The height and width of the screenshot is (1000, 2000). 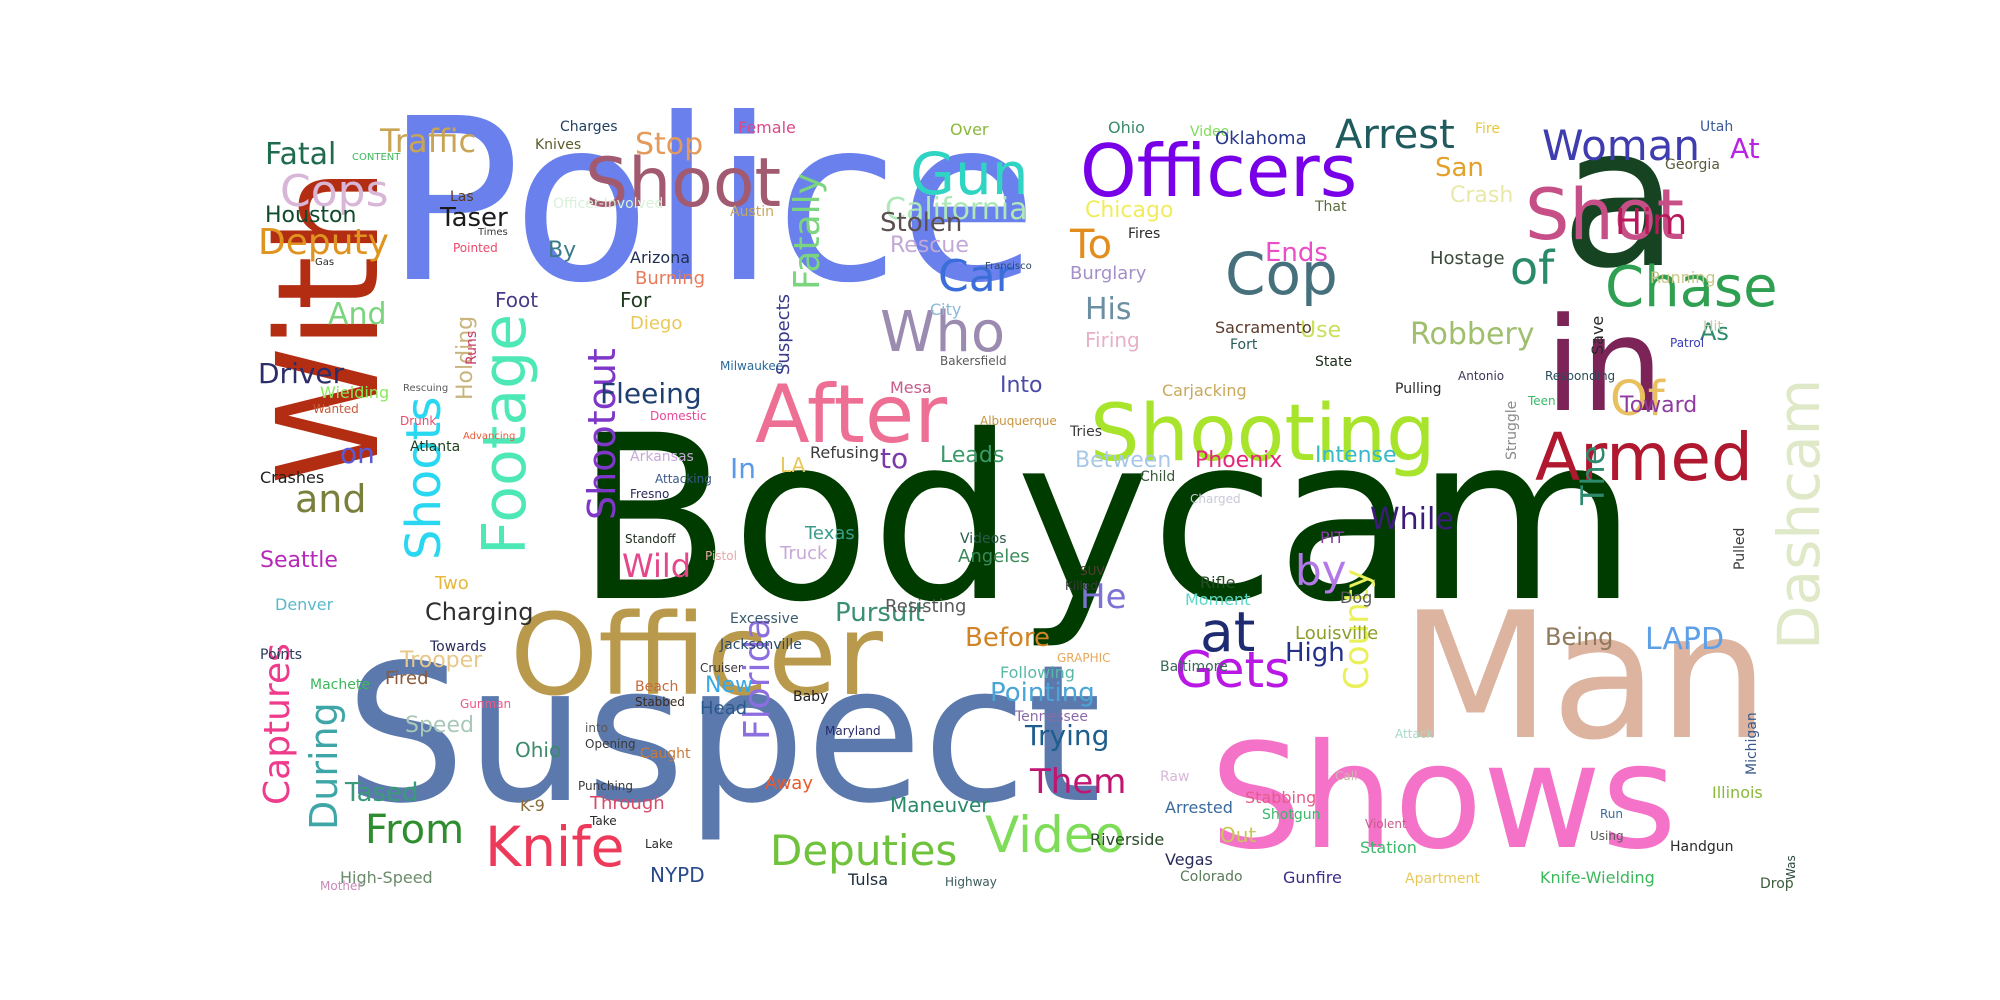 I want to click on word-a: a, so click(x=1620, y=197).